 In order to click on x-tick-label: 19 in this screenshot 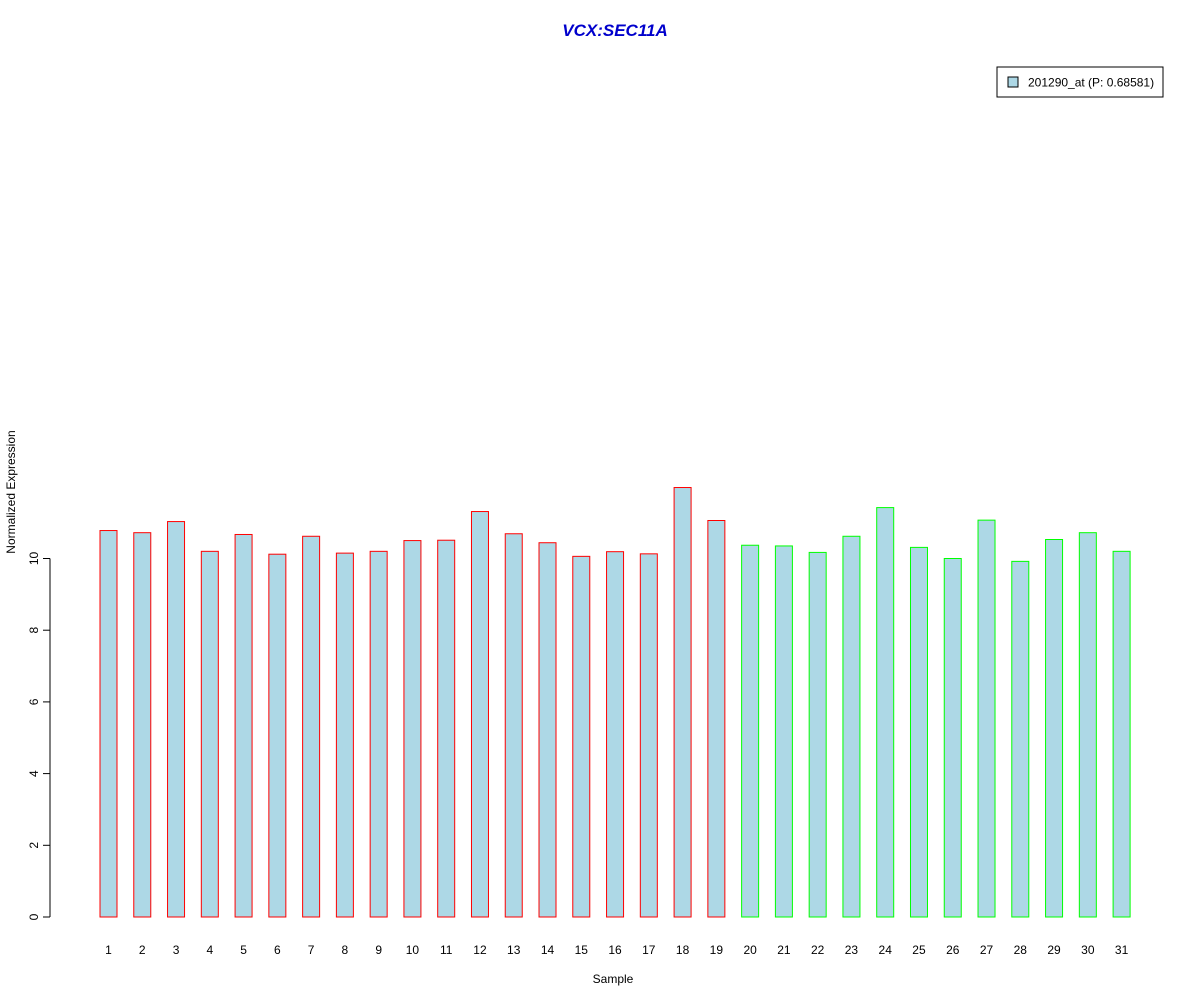, I will do `click(717, 950)`.